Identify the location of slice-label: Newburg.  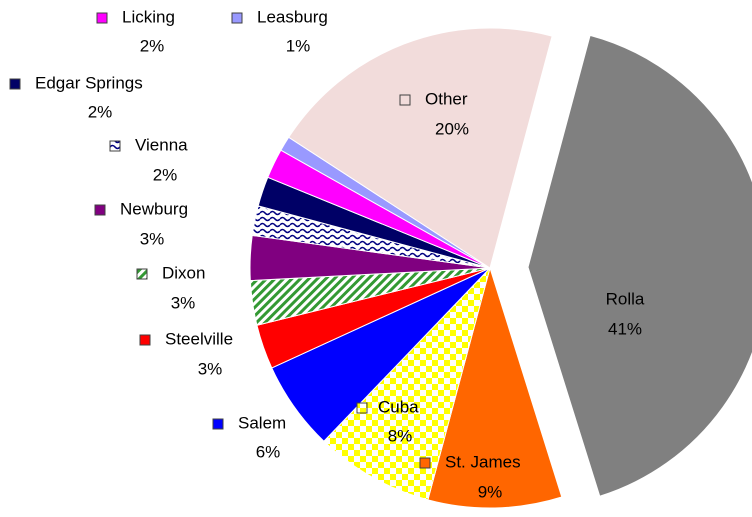
(154, 208).